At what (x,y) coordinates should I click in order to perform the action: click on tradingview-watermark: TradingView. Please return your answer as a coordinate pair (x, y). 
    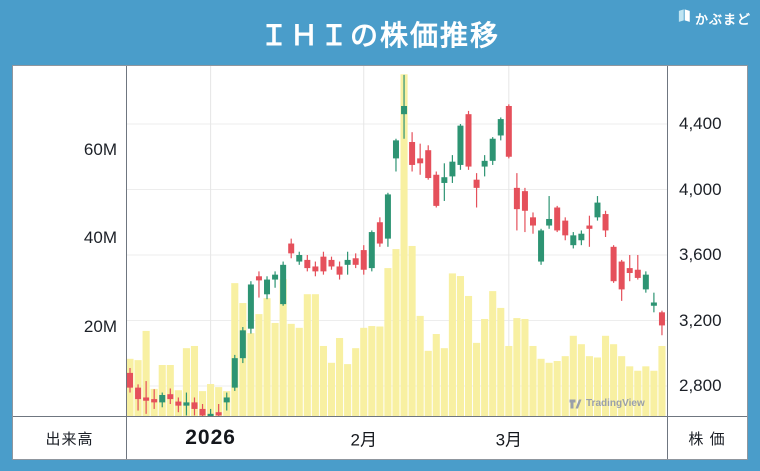
    Looking at the image, I should click on (607, 403).